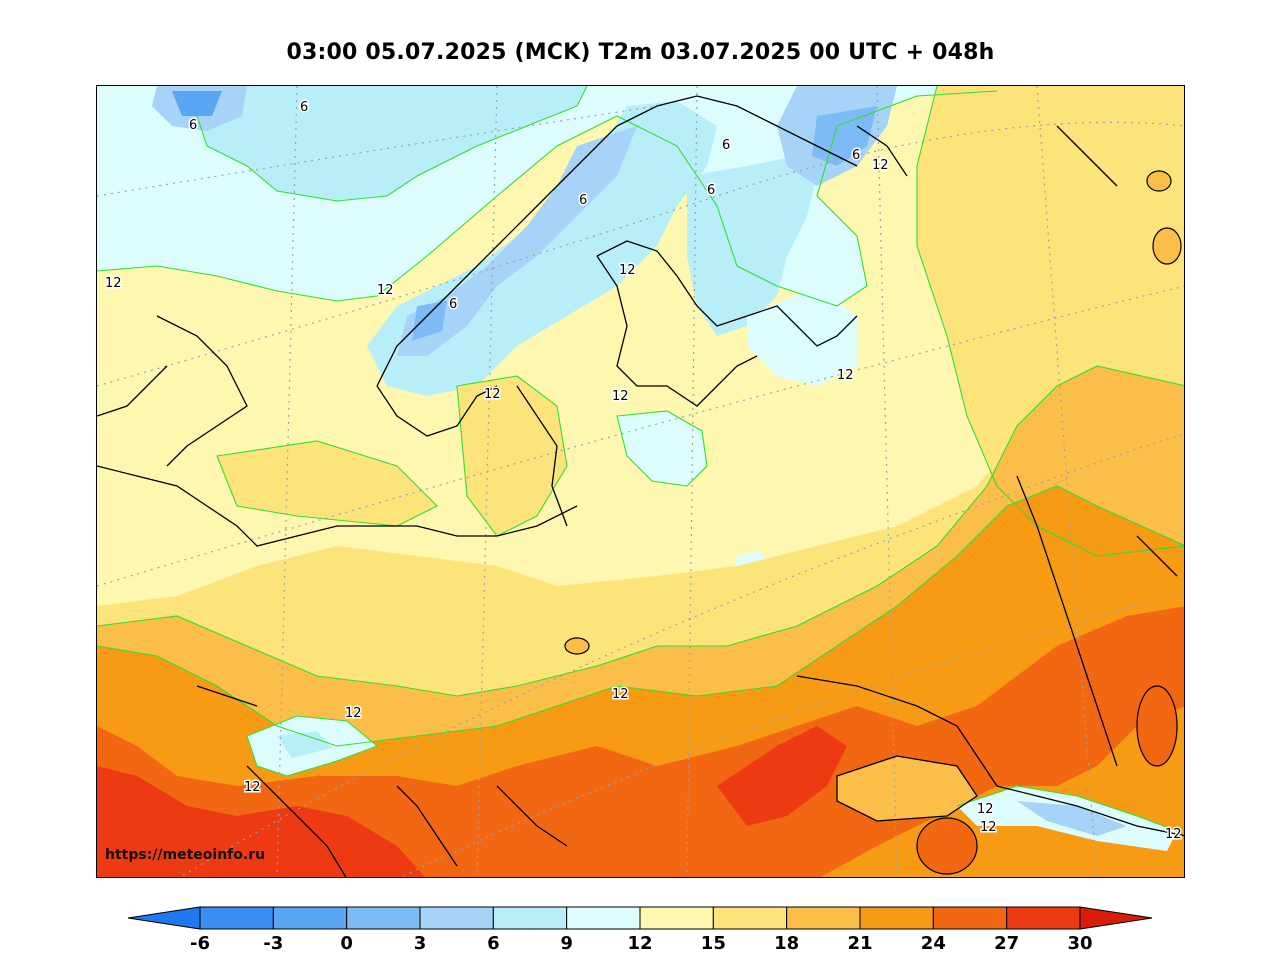  What do you see at coordinates (1079, 943) in the screenshot?
I see `colorbar-tick-label: 30` at bounding box center [1079, 943].